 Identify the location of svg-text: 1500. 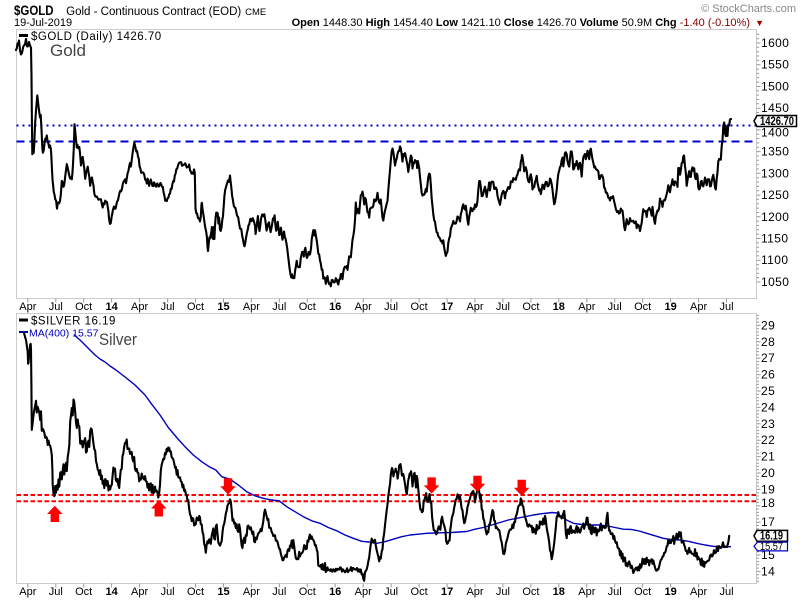
(775, 87).